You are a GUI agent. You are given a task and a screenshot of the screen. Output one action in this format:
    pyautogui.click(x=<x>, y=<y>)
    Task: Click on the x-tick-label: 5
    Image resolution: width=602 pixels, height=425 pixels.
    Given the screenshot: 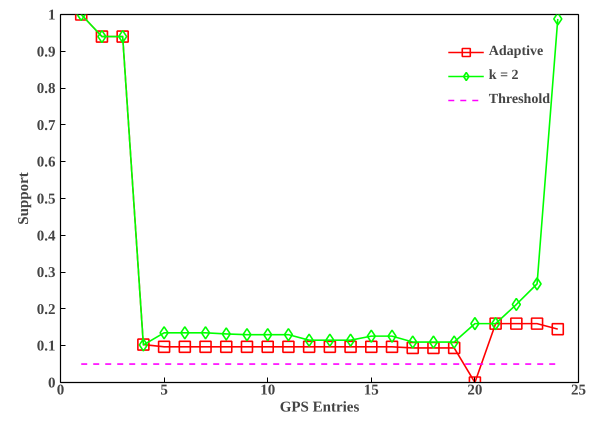 What is the action you would take?
    pyautogui.click(x=164, y=390)
    